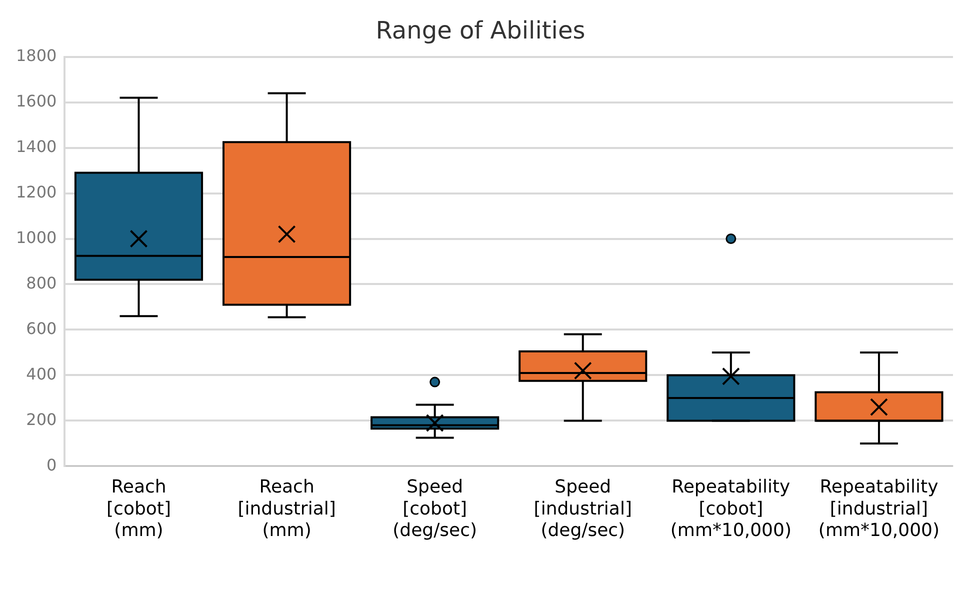 The width and height of the screenshot is (971, 613). I want to click on y-tick-label: 400, so click(41, 374).